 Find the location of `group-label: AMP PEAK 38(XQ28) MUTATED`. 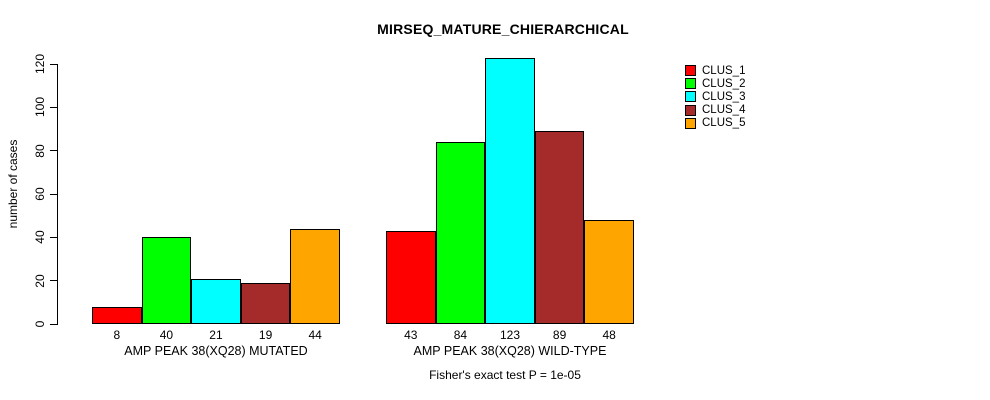

group-label: AMP PEAK 38(XQ28) MUTATED is located at coordinates (216, 351).